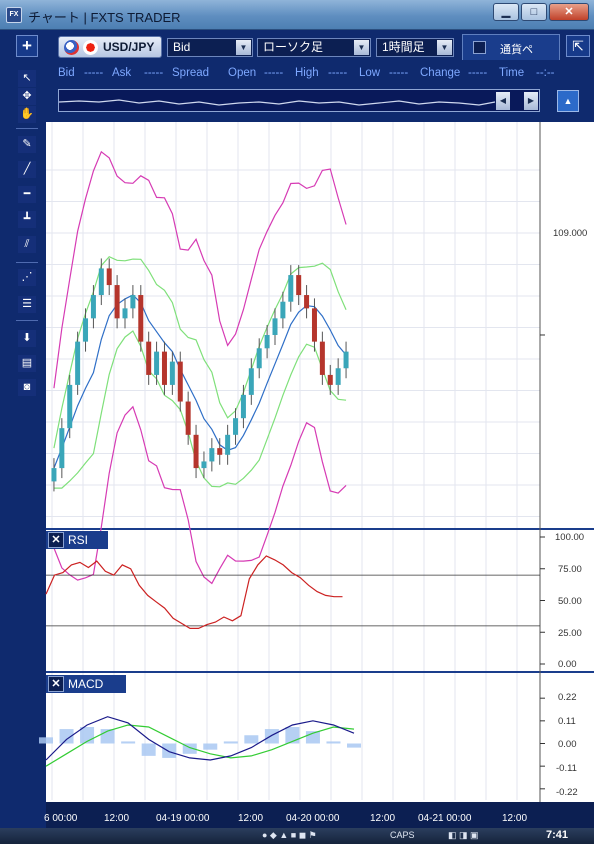 Image resolution: width=594 pixels, height=844 pixels. Describe the element at coordinates (570, 537) in the screenshot. I see `rsi-tick-label: 100.00` at that location.